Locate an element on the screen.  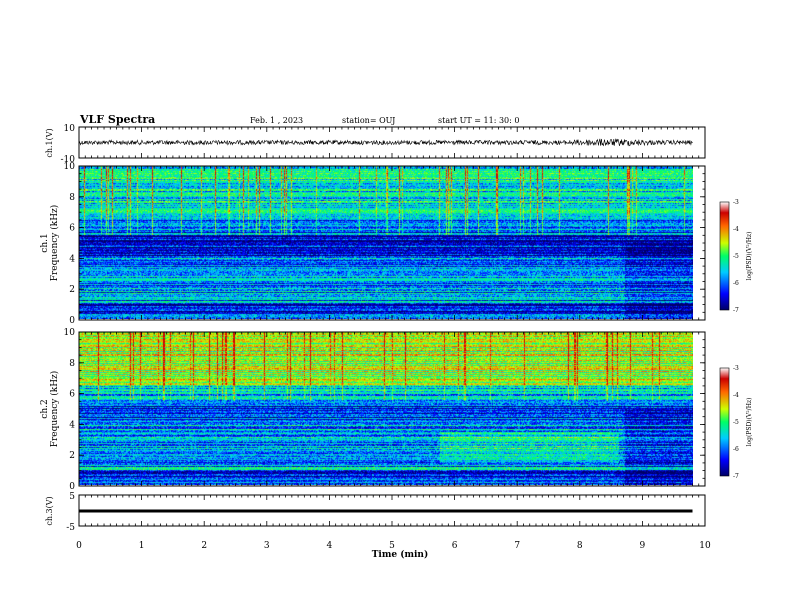
ch3-waveform-ylabel: ch.3(V) is located at coordinates (49, 510).